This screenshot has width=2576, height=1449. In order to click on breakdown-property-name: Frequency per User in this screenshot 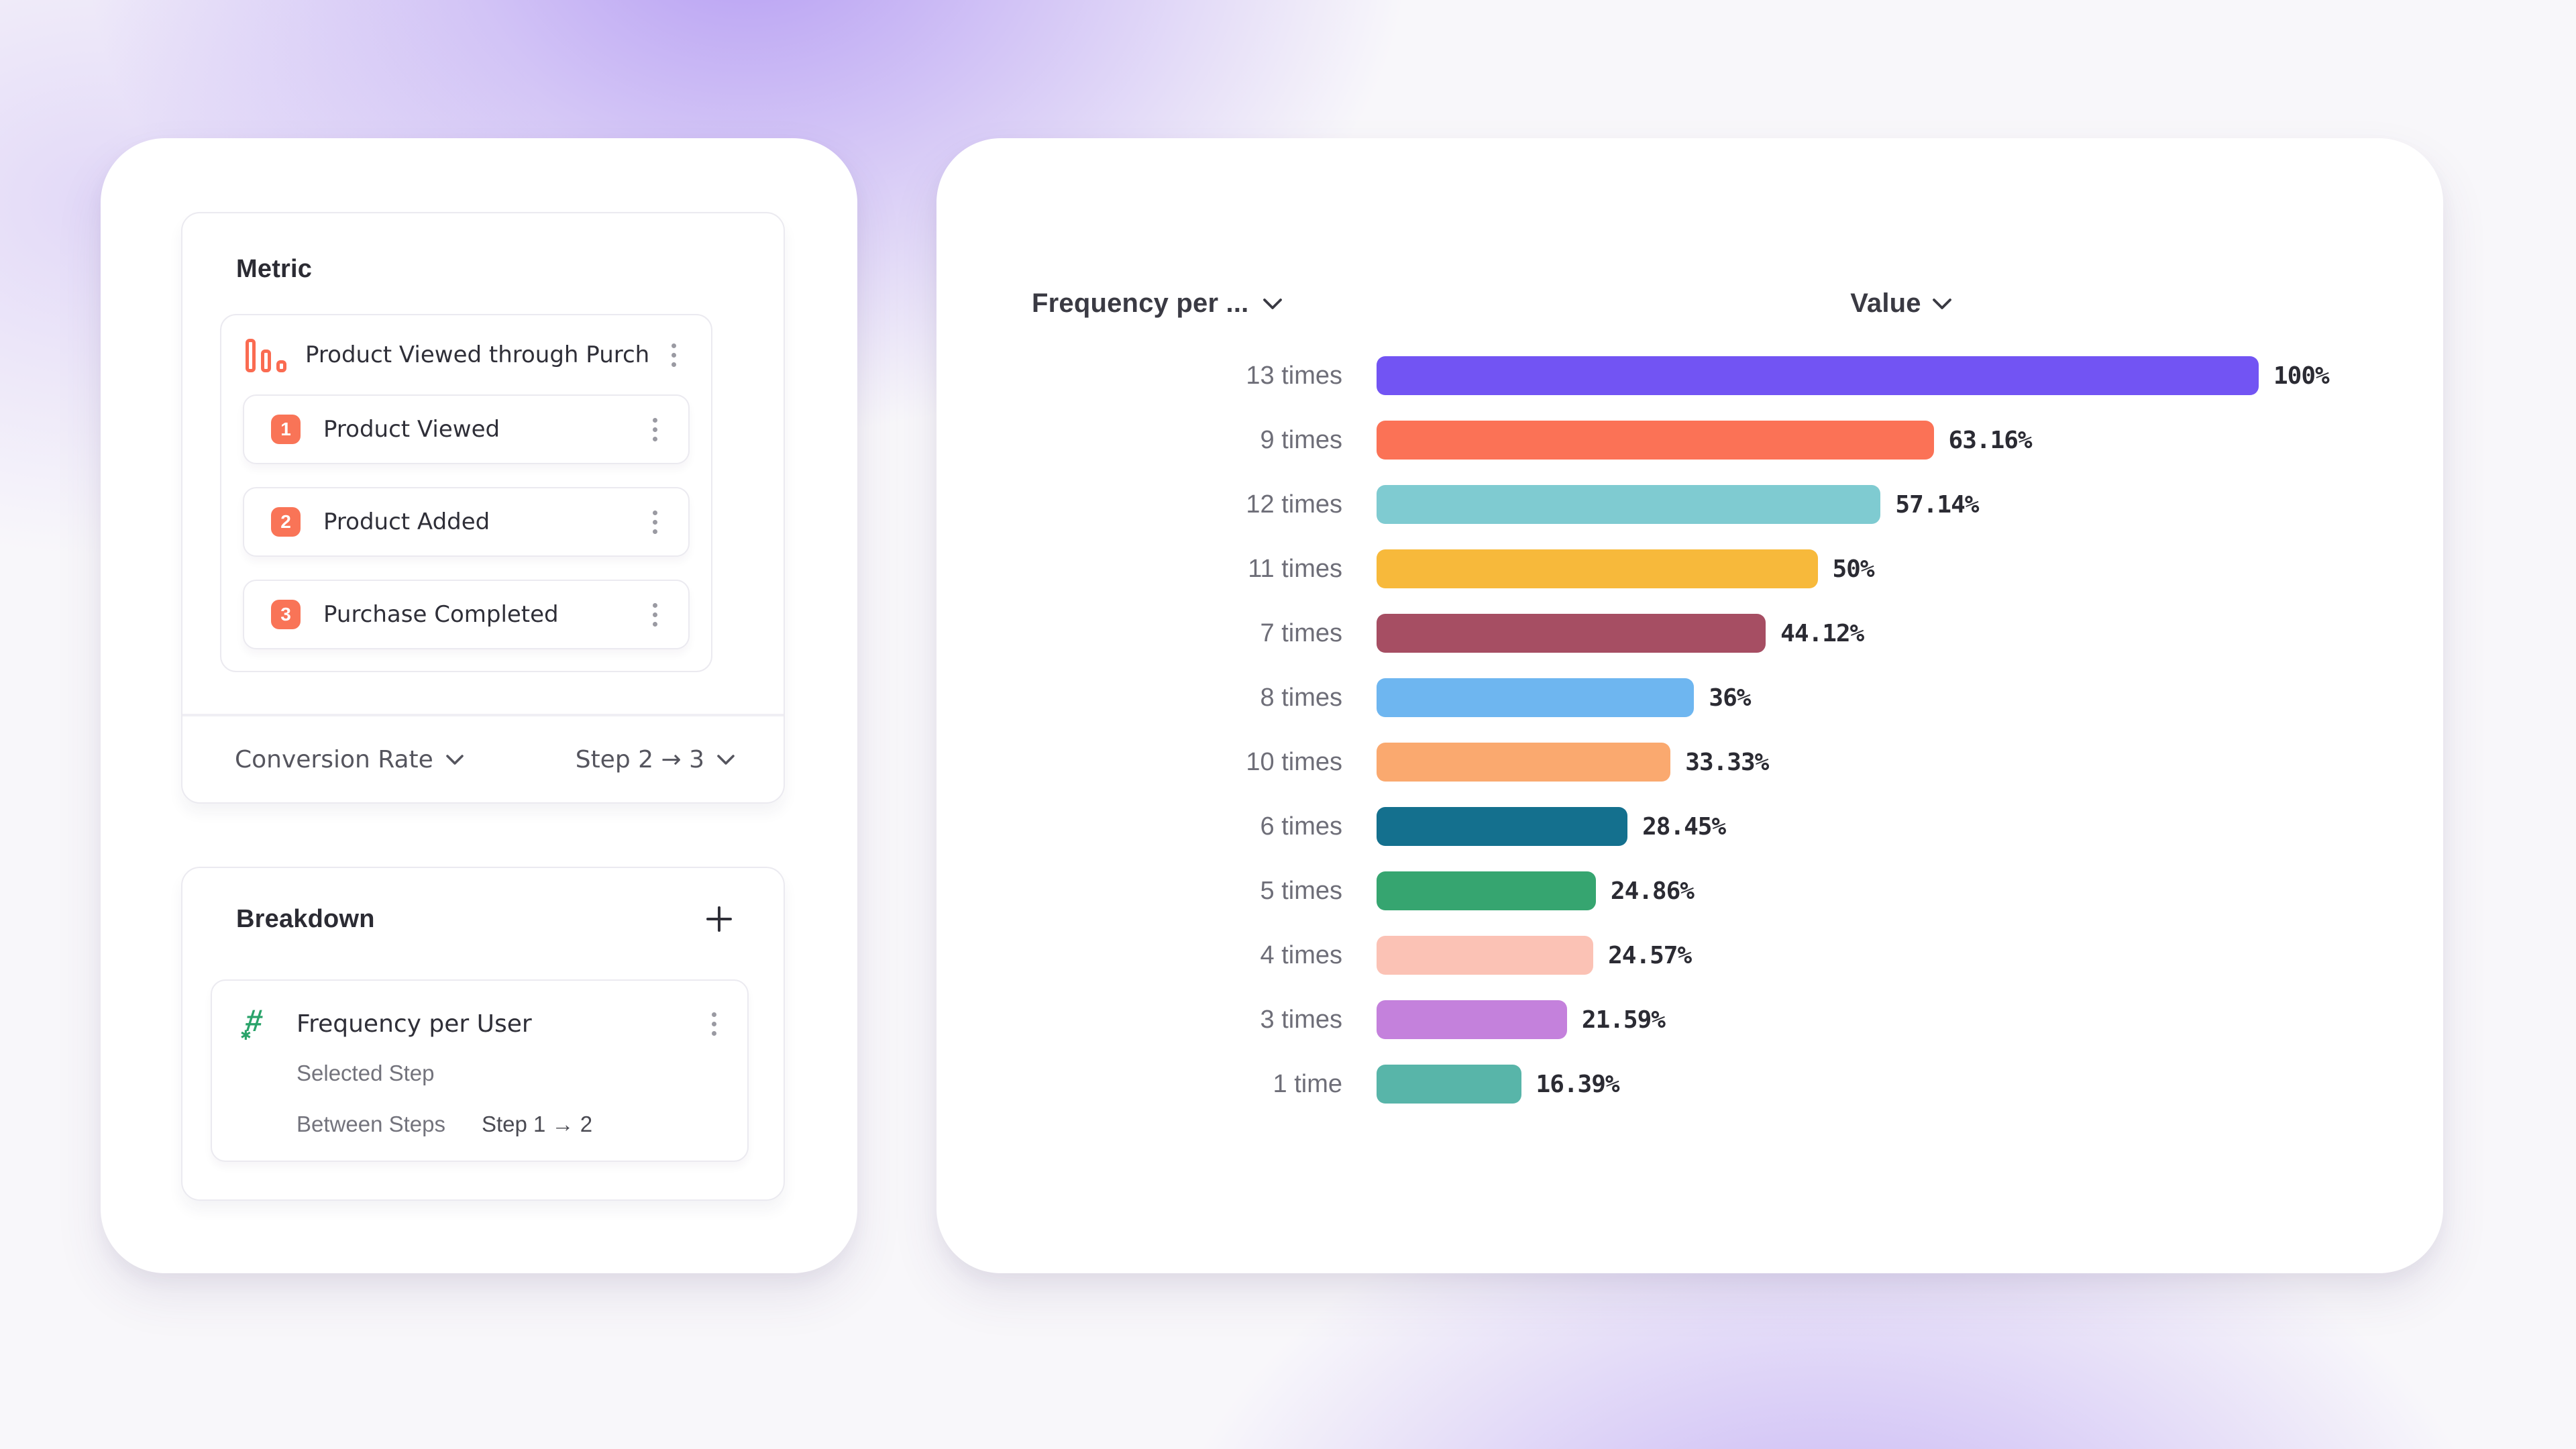, I will do `click(414, 1024)`.